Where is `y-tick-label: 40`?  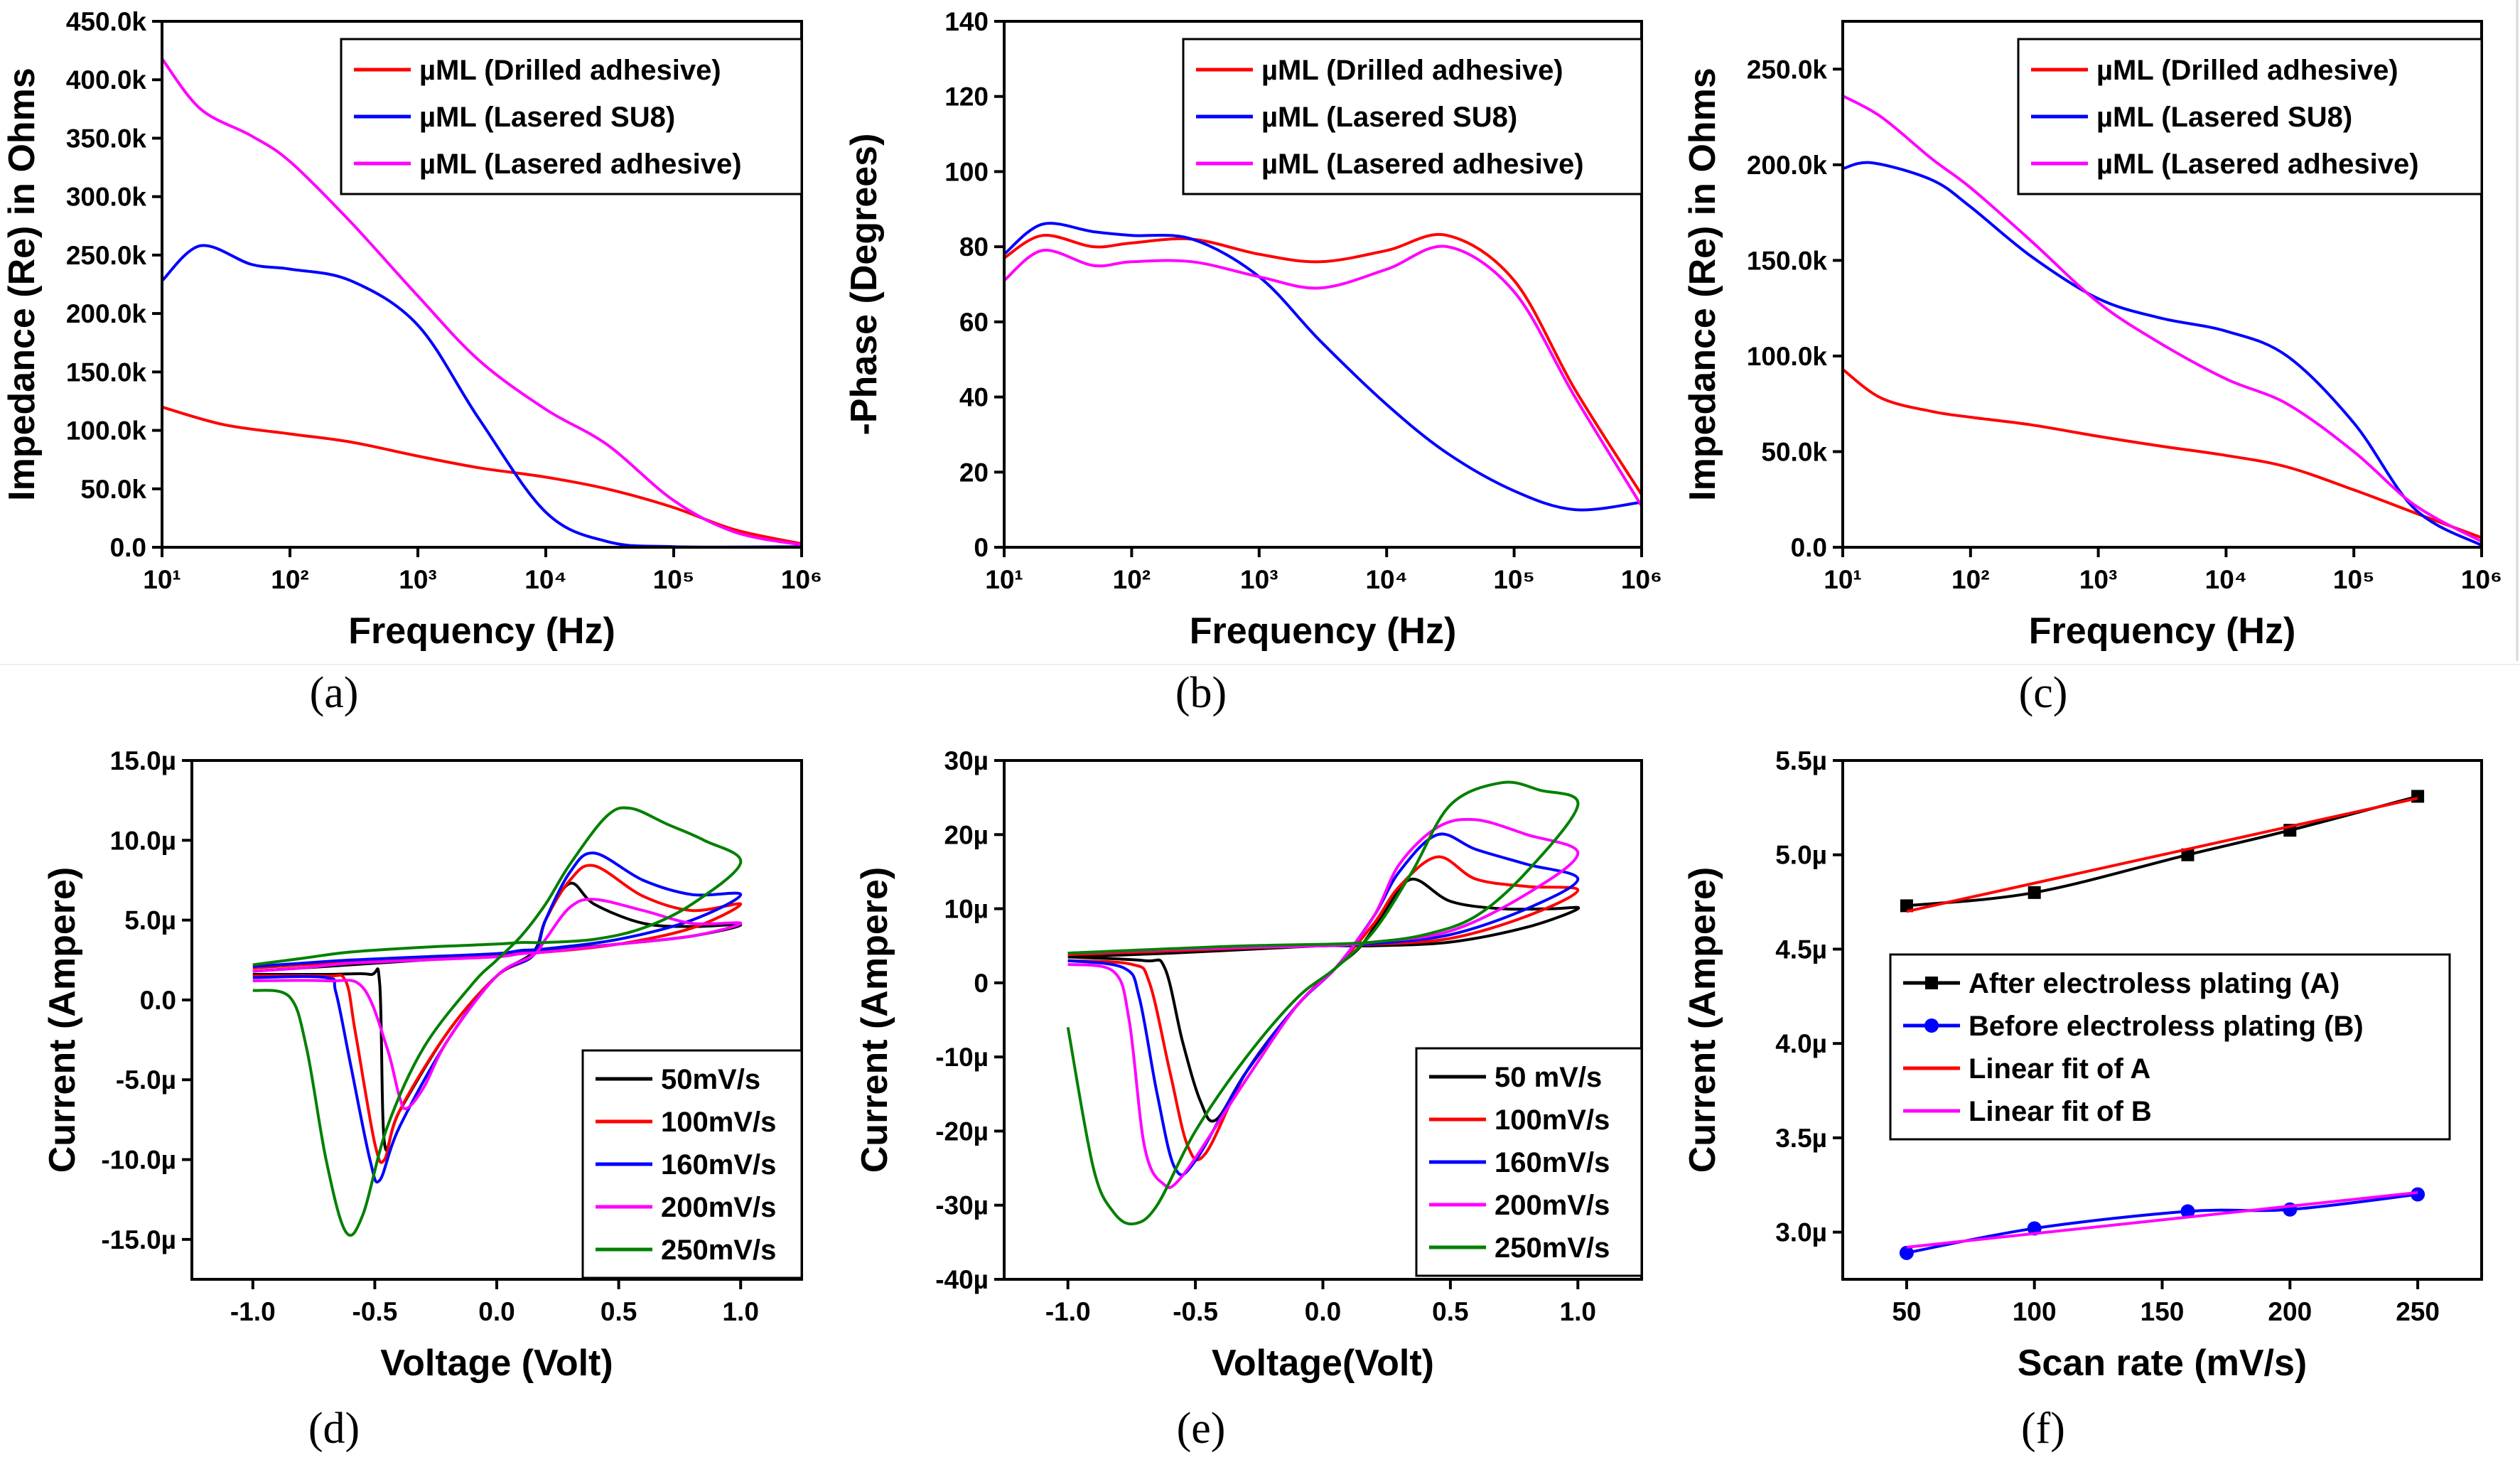
y-tick-label: 40 is located at coordinates (974, 398).